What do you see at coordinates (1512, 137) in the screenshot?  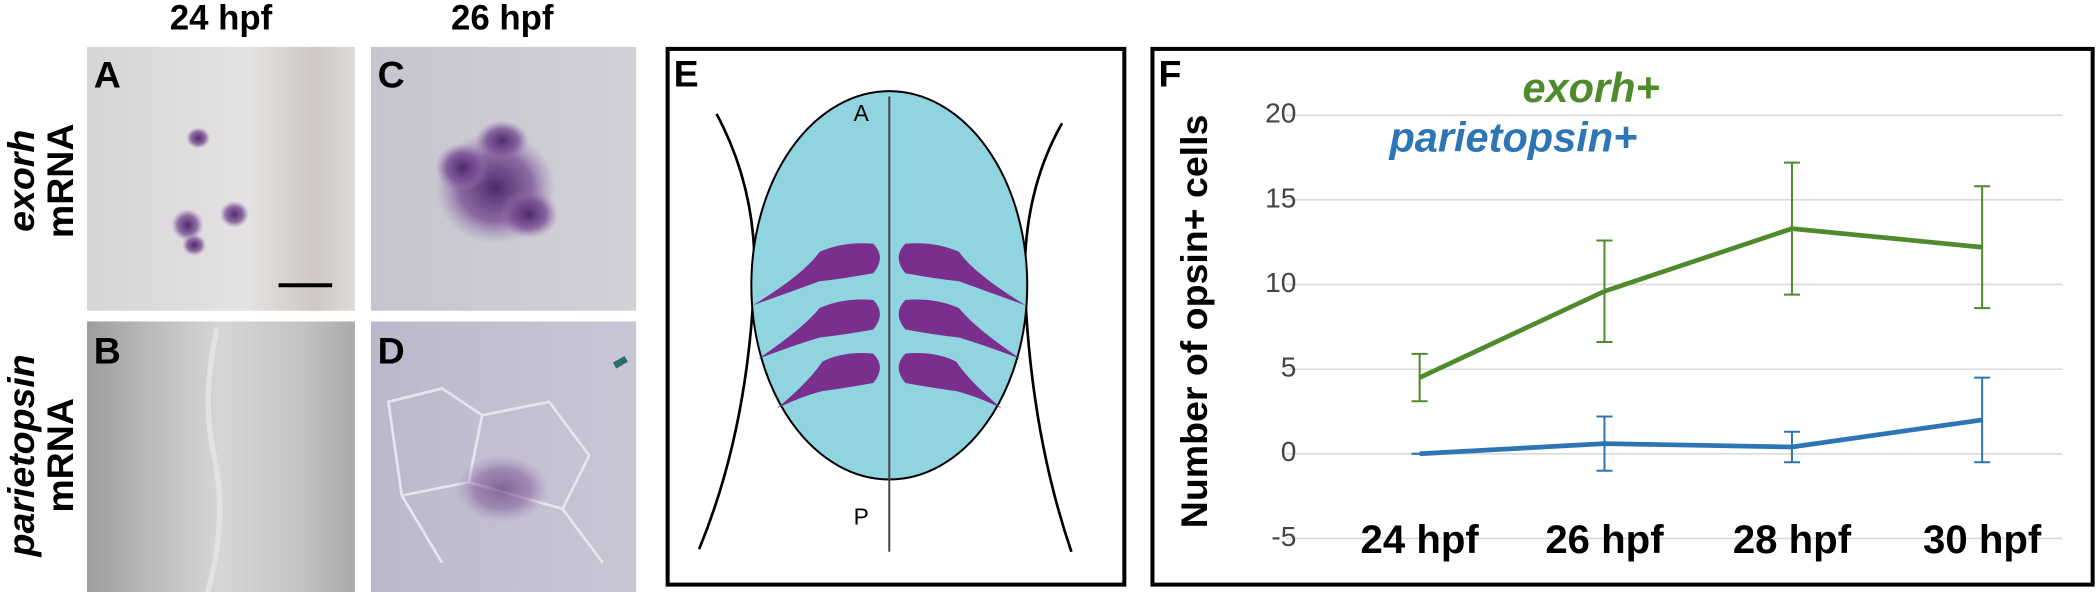 I see `legend-entry: parietopsin+` at bounding box center [1512, 137].